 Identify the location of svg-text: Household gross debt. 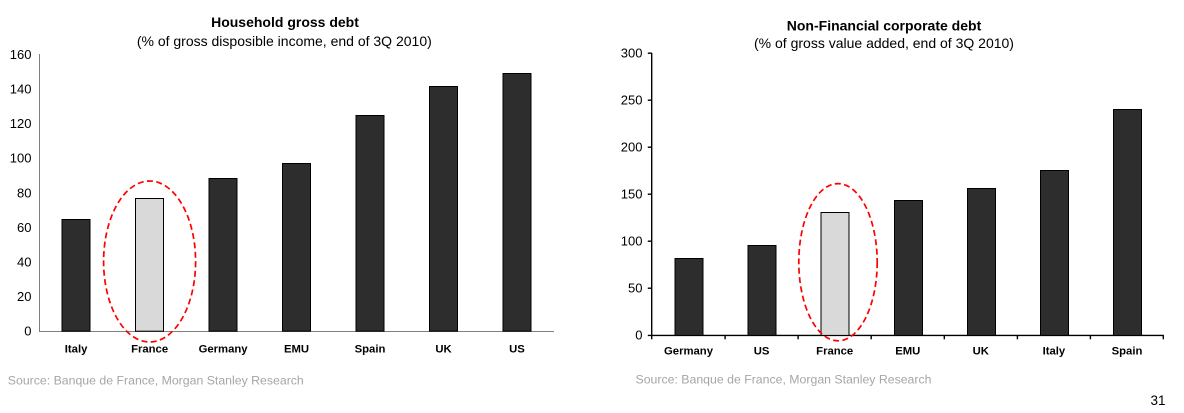
(285, 22).